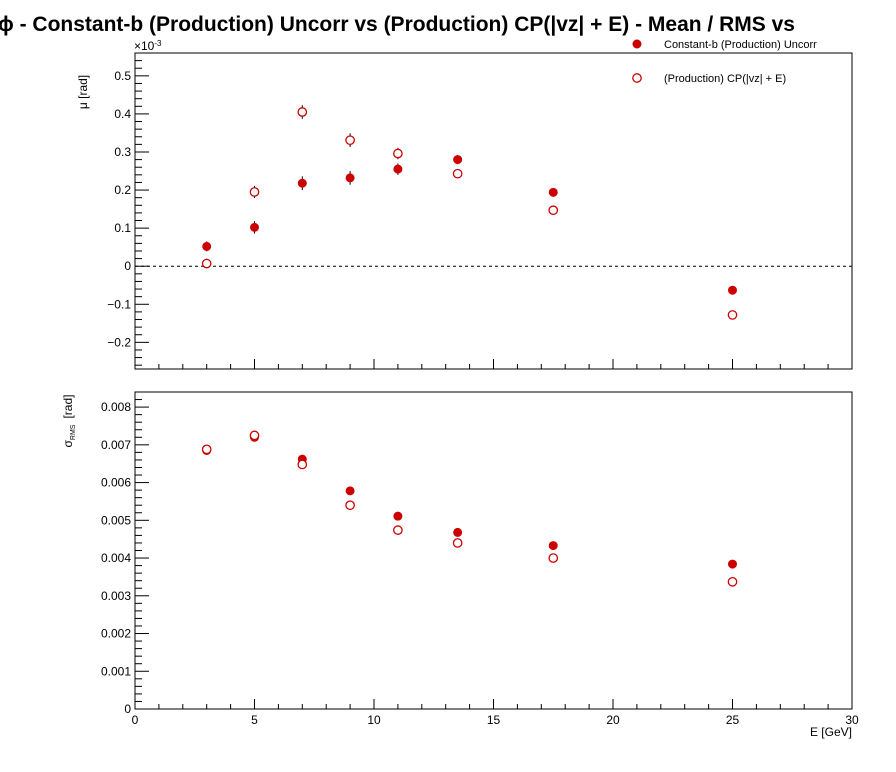 The width and height of the screenshot is (896, 772). What do you see at coordinates (116, 483) in the screenshot?
I see `rms-y-tick-label: 0.006` at bounding box center [116, 483].